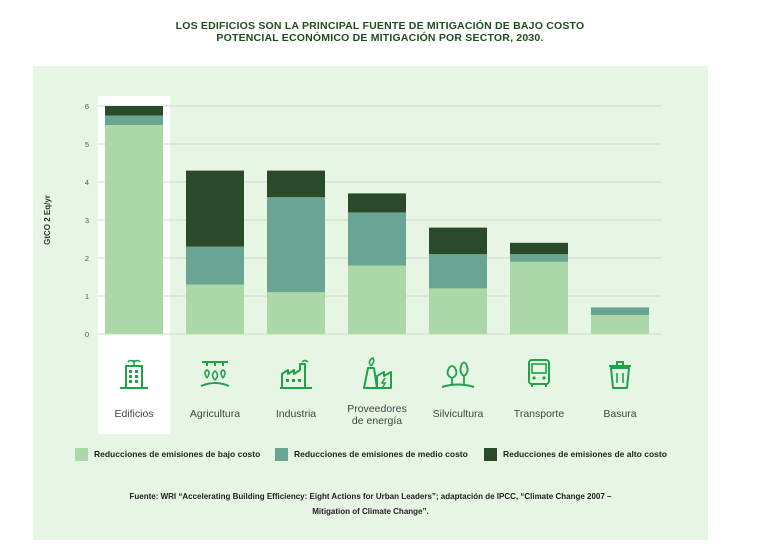  What do you see at coordinates (87, 334) in the screenshot?
I see `y-tick-label: 0` at bounding box center [87, 334].